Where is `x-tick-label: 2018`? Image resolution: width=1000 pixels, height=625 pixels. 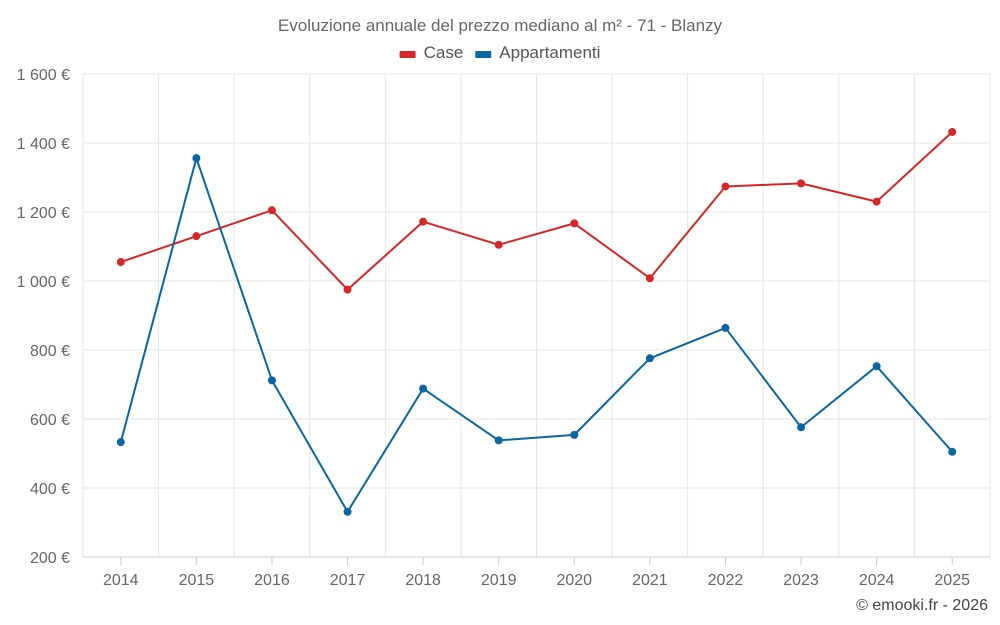 x-tick-label: 2018 is located at coordinates (423, 580).